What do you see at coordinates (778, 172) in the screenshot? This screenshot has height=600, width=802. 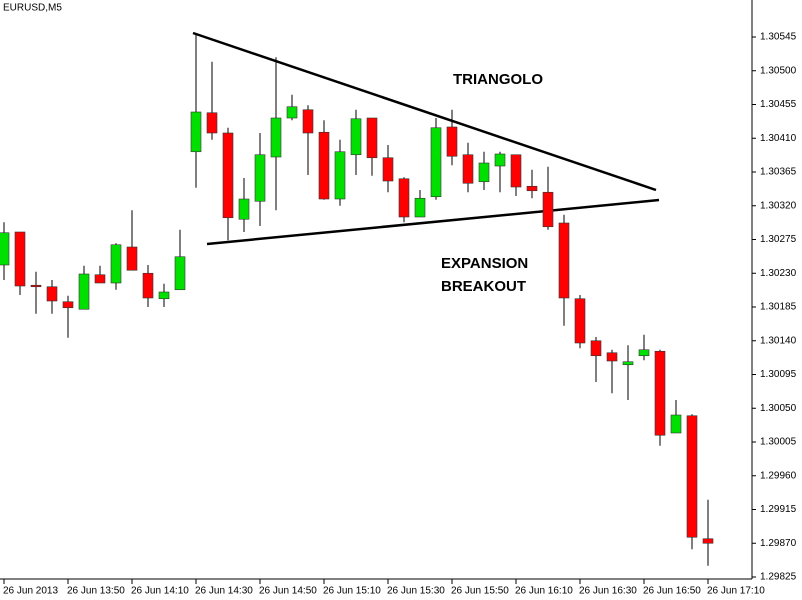 I see `y-tick-label: 1.30365` at bounding box center [778, 172].